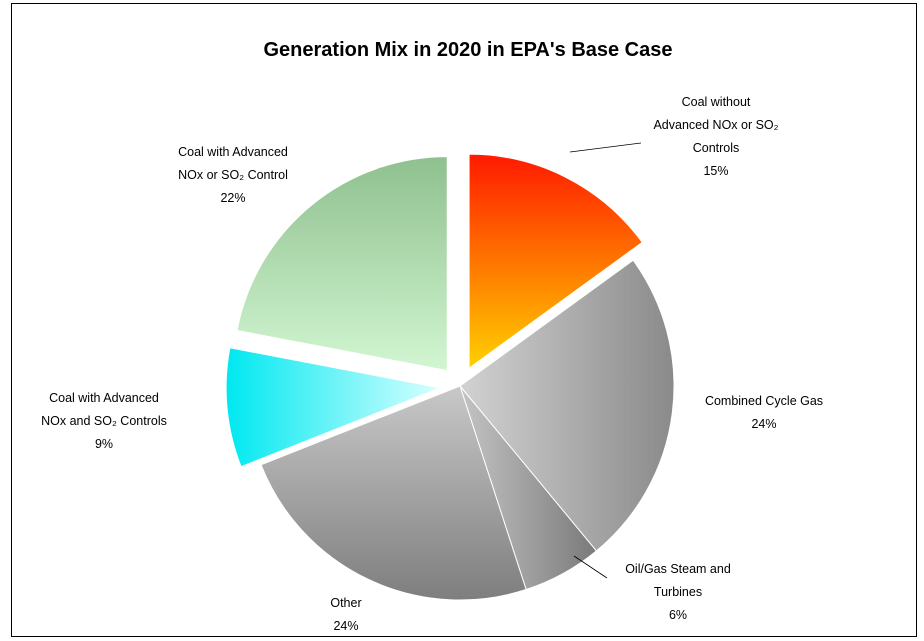 This screenshot has height=641, width=924. I want to click on slice-name-label: Oil/Gas Steam and, so click(678, 569).